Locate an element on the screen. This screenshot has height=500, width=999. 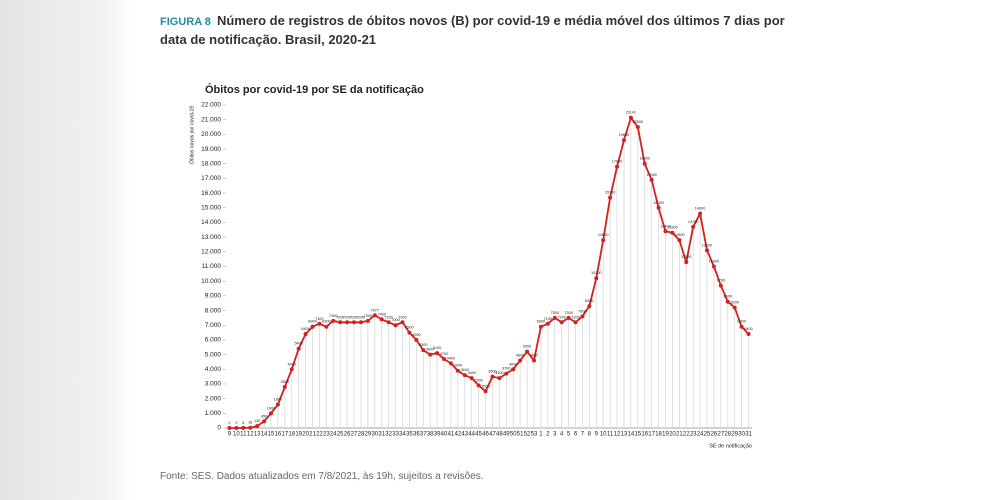
y-tick-label: 15.000 is located at coordinates (211, 207).